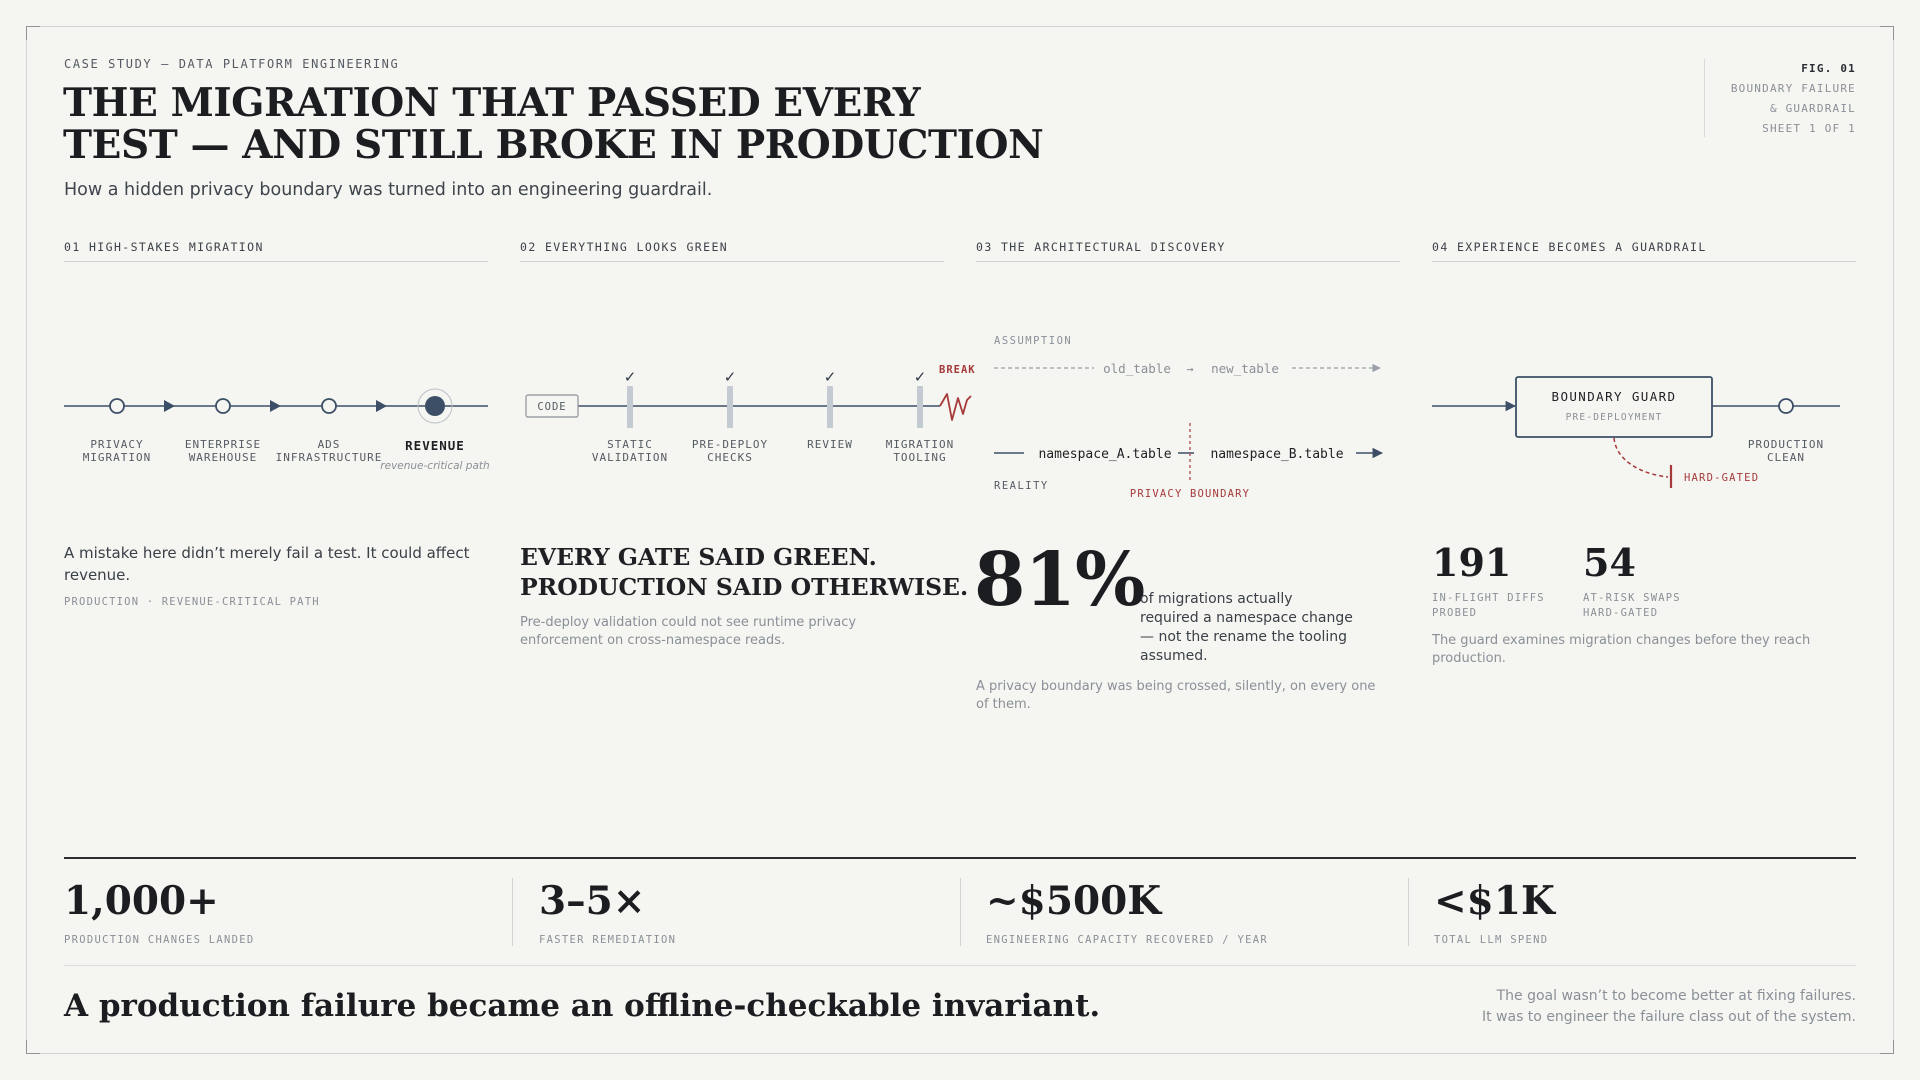  What do you see at coordinates (117, 406) in the screenshot?
I see `node-privacy-migration` at bounding box center [117, 406].